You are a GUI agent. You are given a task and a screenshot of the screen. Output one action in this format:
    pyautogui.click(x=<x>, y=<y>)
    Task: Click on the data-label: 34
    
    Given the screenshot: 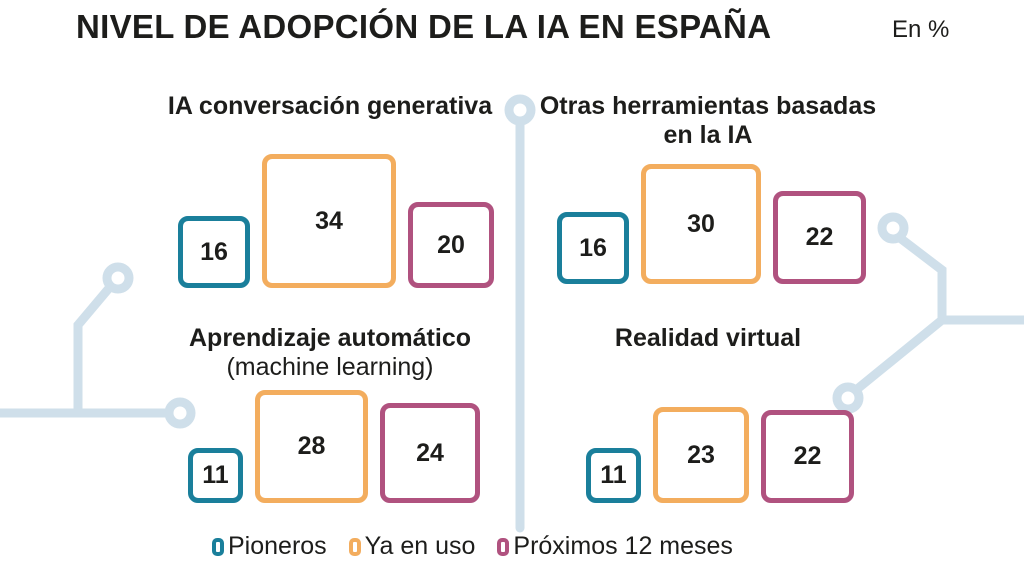 What is the action you would take?
    pyautogui.click(x=329, y=220)
    